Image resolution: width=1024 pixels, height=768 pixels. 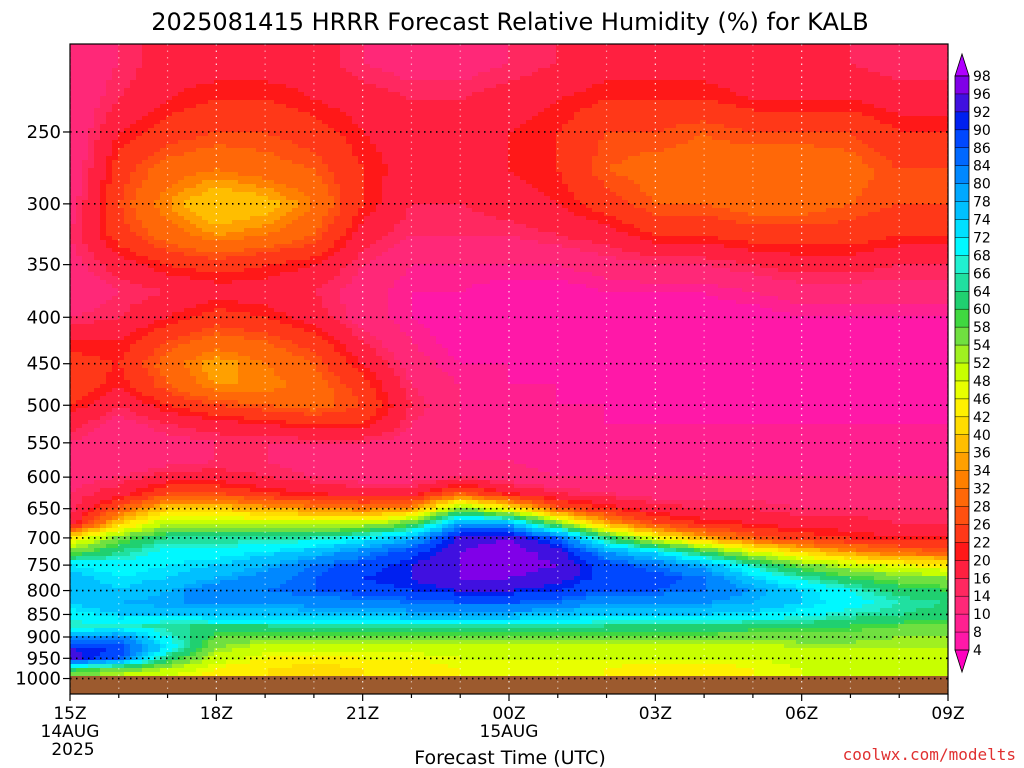 I want to click on x-tick-label: 21Z, so click(x=362, y=714).